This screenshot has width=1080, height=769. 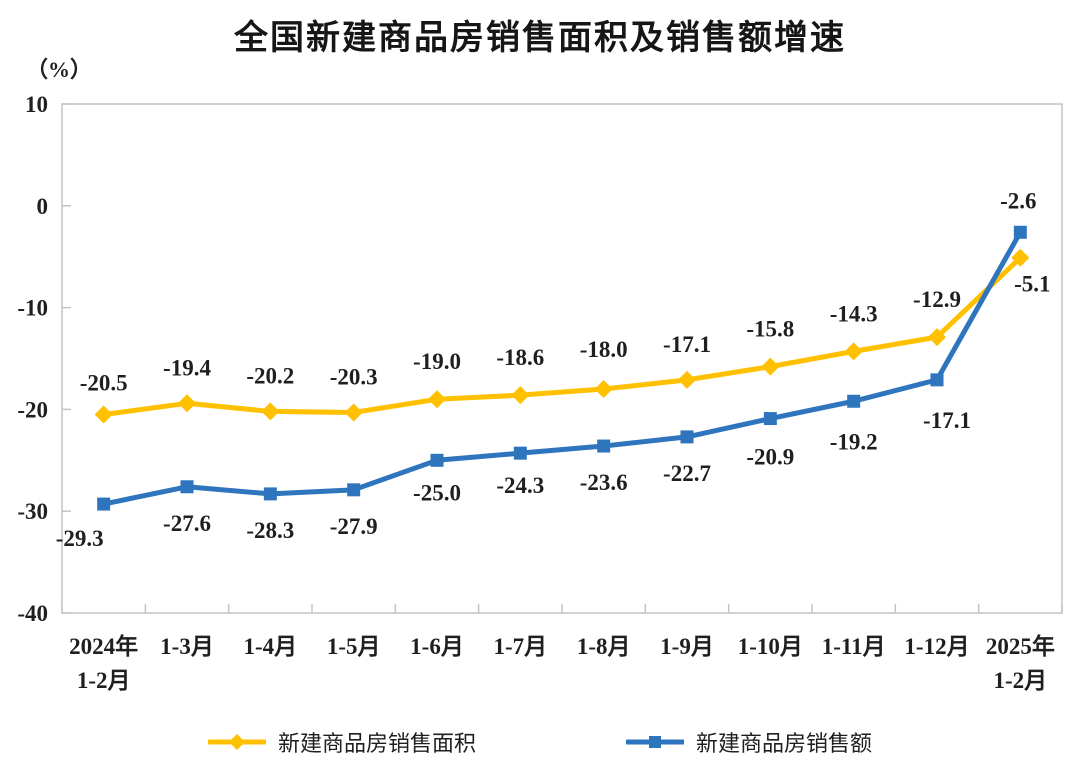 I want to click on data-label: -23.6, so click(x=604, y=482).